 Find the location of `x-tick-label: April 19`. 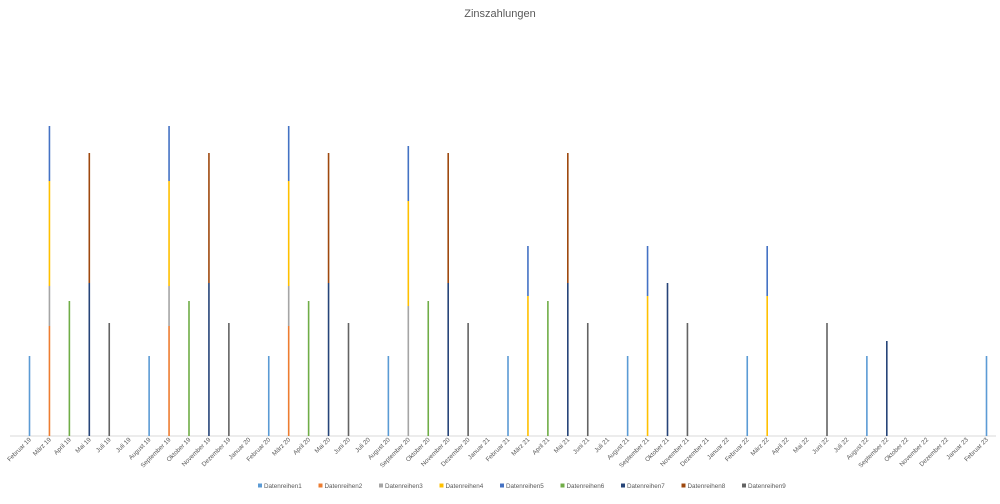

x-tick-label: April 19 is located at coordinates (63, 446).